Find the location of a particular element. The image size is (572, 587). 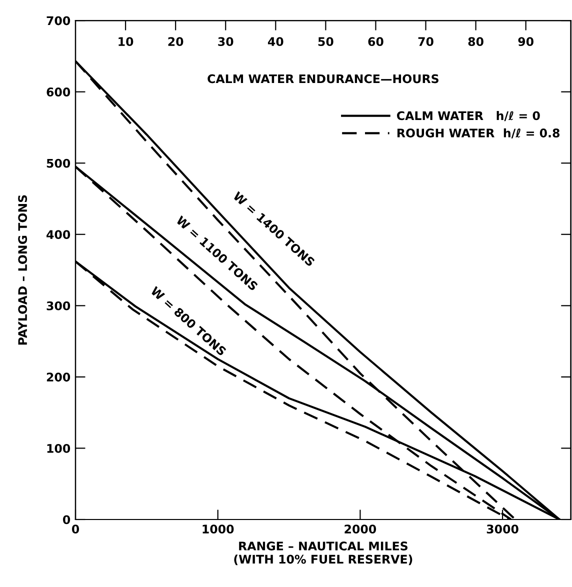

x-tick-label: 0 is located at coordinates (76, 529).